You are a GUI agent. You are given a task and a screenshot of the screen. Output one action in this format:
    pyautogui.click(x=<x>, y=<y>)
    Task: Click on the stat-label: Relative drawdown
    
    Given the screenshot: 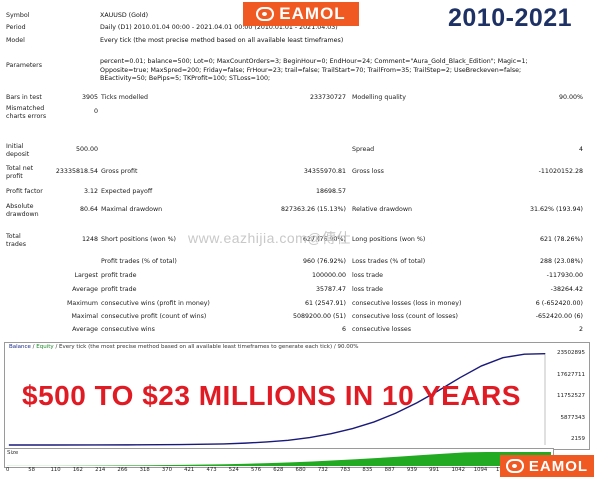 What is the action you would take?
    pyautogui.click(x=382, y=209)
    